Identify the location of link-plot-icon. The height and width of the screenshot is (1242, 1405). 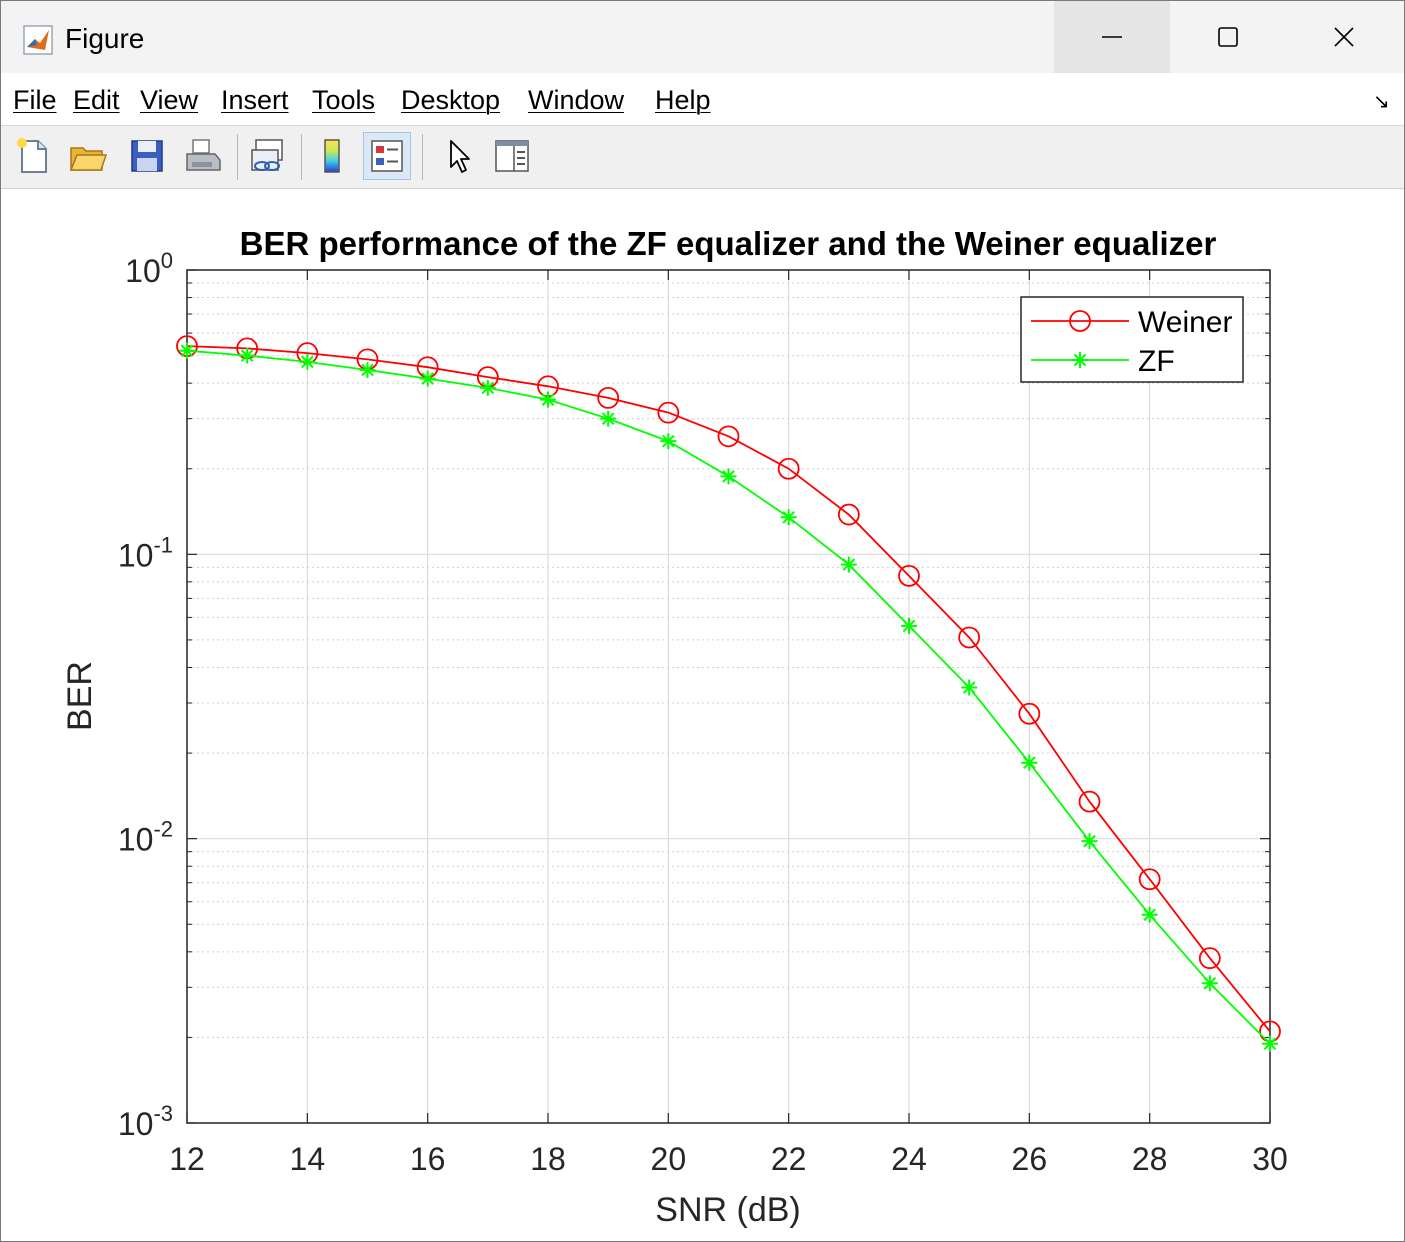
(267, 155).